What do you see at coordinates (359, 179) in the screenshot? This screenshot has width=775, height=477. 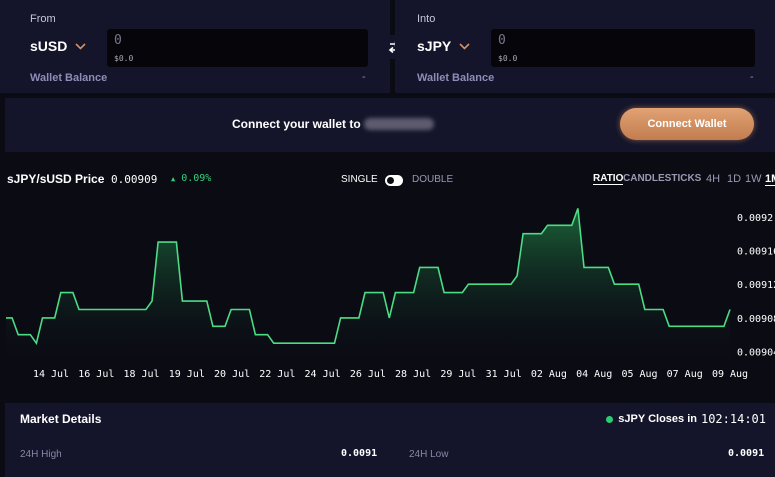 I see `mode-single-label: SINGLE` at bounding box center [359, 179].